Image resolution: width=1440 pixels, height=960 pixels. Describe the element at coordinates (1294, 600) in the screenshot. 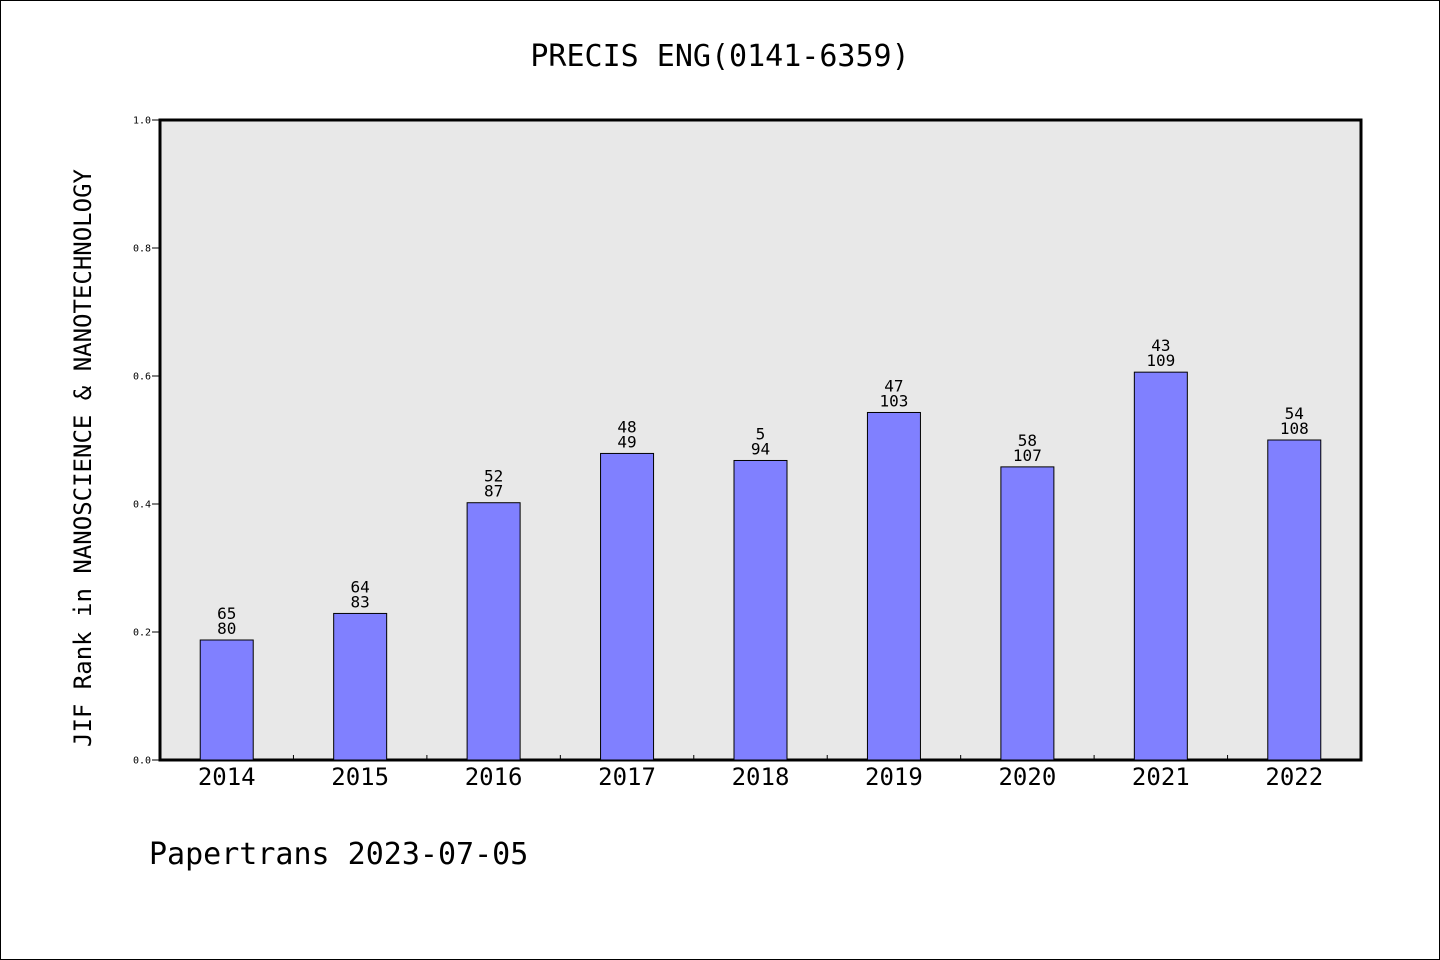

I see `bar-2022` at that location.